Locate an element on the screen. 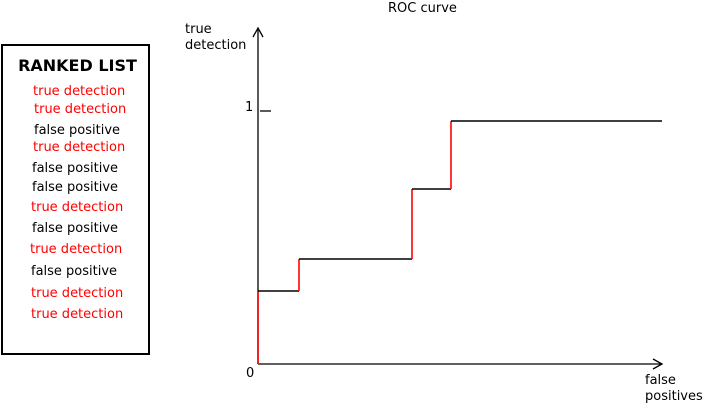 Image resolution: width=704 pixels, height=405 pixels. y-axis-arrowhead is located at coordinates (258, 32).